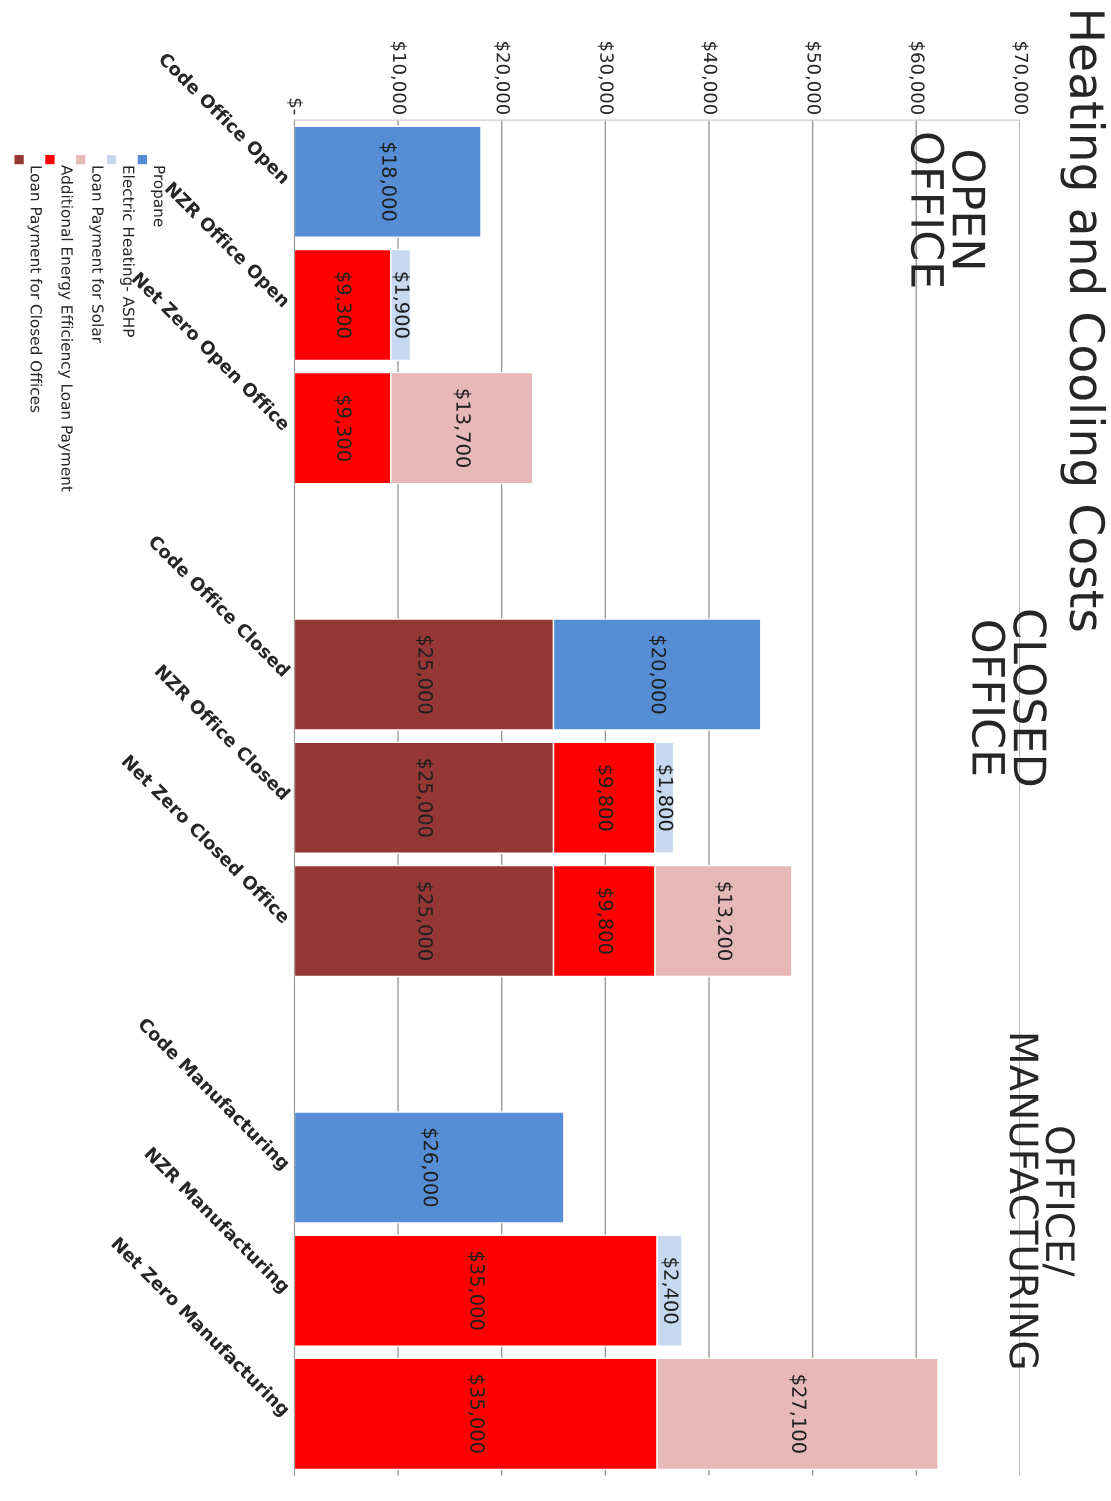 This screenshot has height=1501, width=1111. Describe the element at coordinates (1083, 321) in the screenshot. I see `text: Heating and Cooling Costs` at that location.